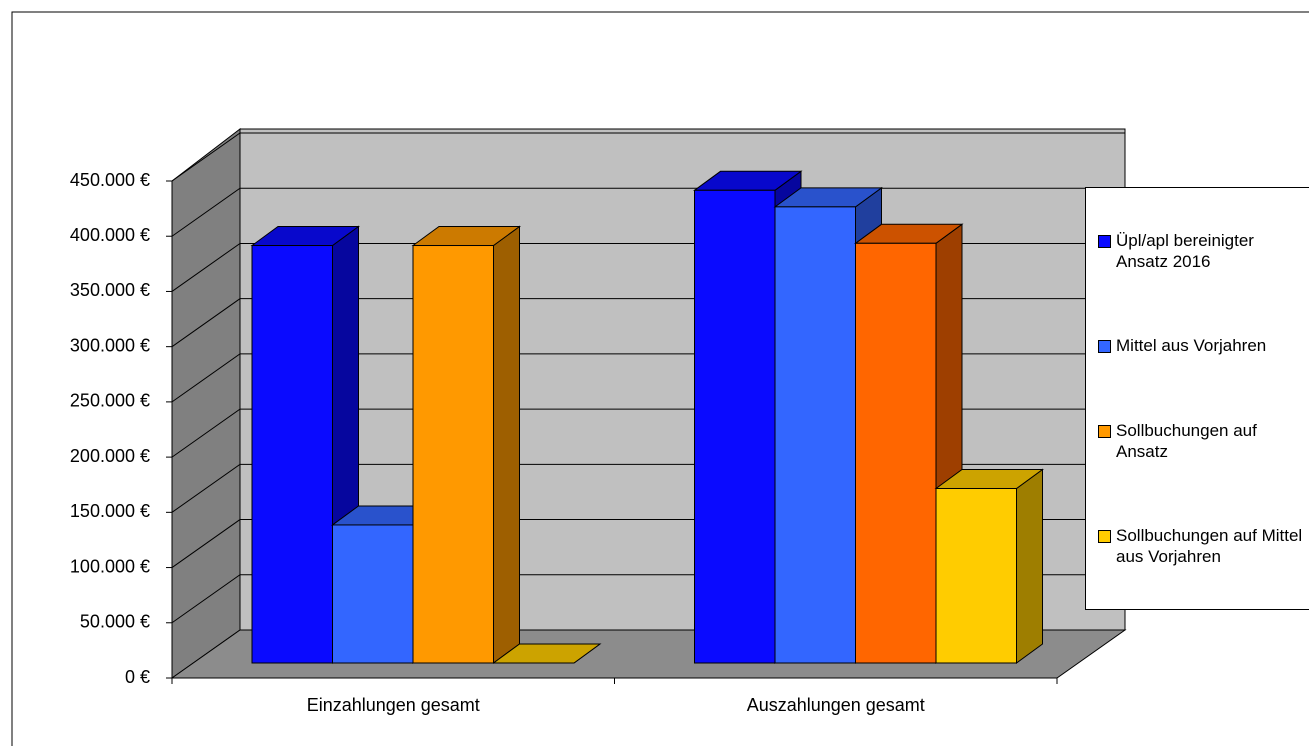  I want to click on legend-label: Sollbuchungen auf Mittel aus Vorjahren, so click(1209, 546).